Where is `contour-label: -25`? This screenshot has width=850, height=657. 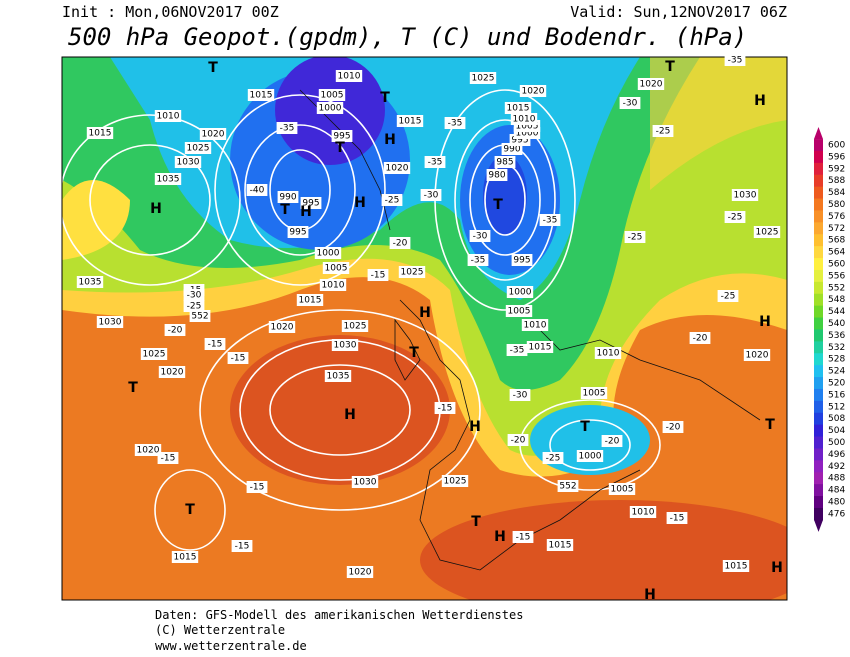 contour-label: -25 is located at coordinates (392, 201).